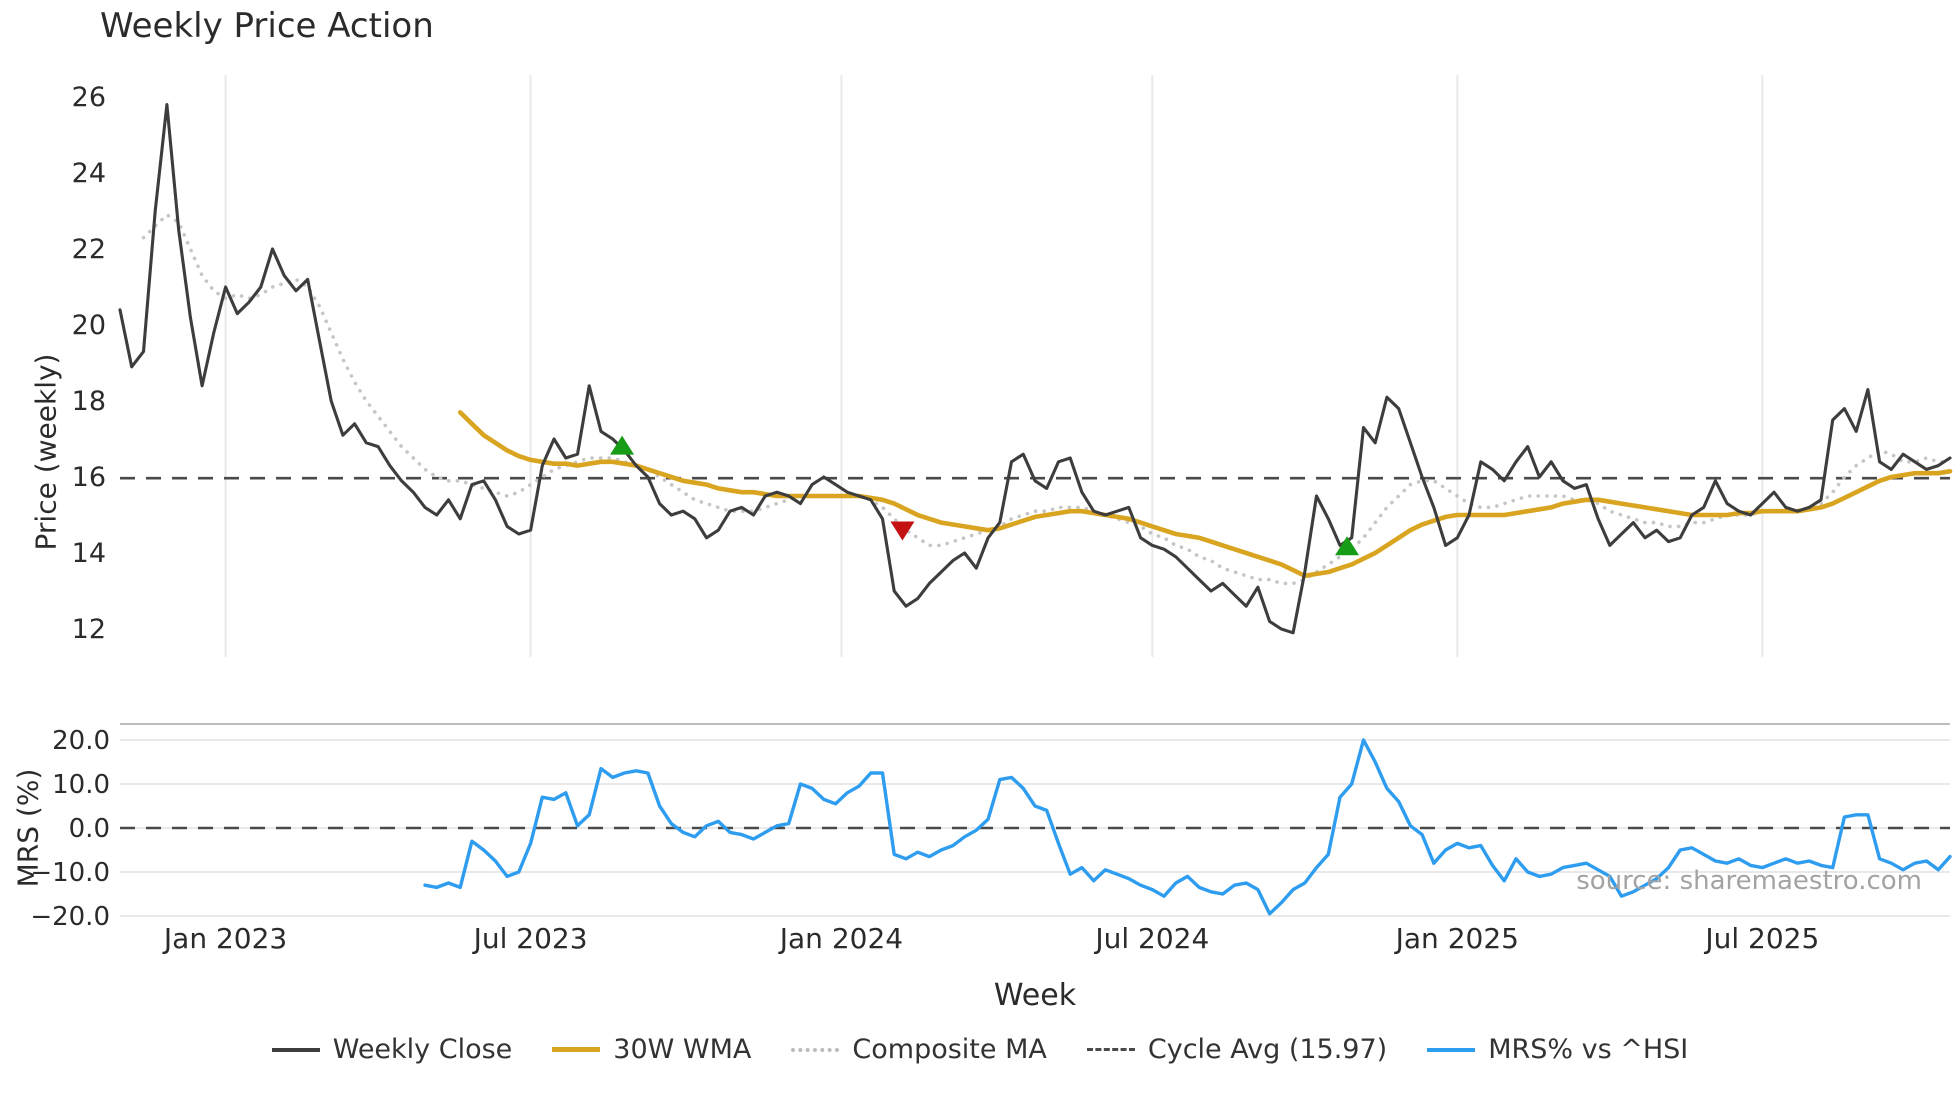  Describe the element at coordinates (682, 1049) in the screenshot. I see `legend-label-30w-wma: 30W WMA` at that location.